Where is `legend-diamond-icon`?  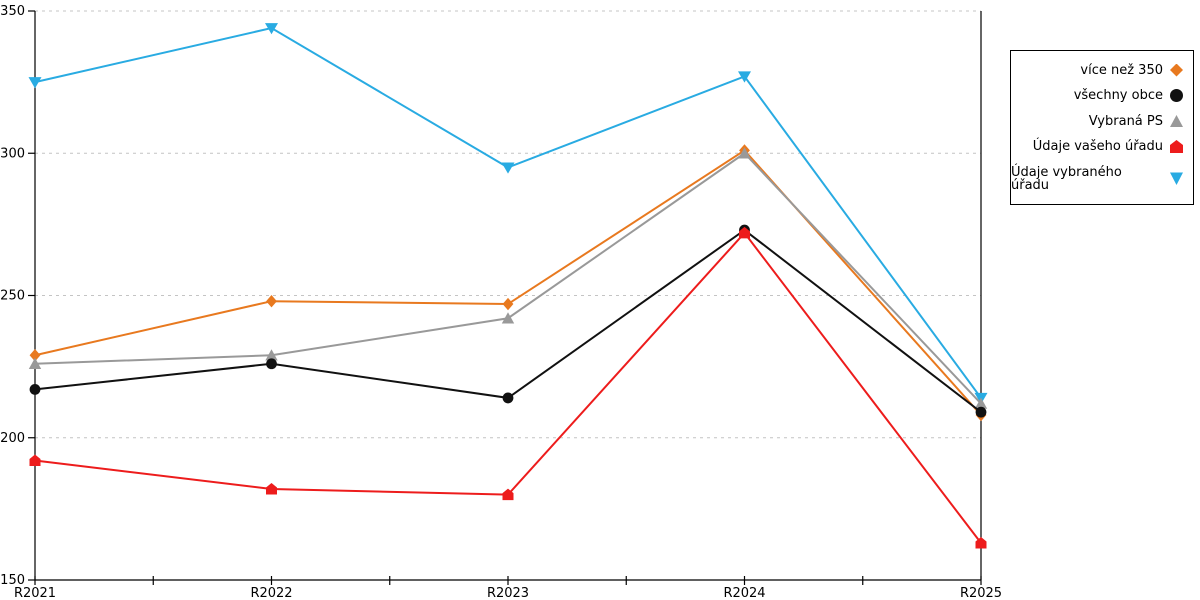 legend-diamond-icon is located at coordinates (1176, 70).